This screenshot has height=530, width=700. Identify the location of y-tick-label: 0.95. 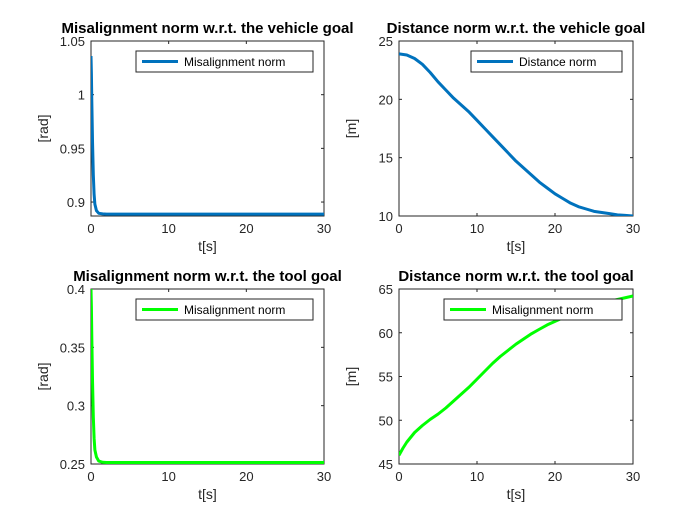
(72, 148).